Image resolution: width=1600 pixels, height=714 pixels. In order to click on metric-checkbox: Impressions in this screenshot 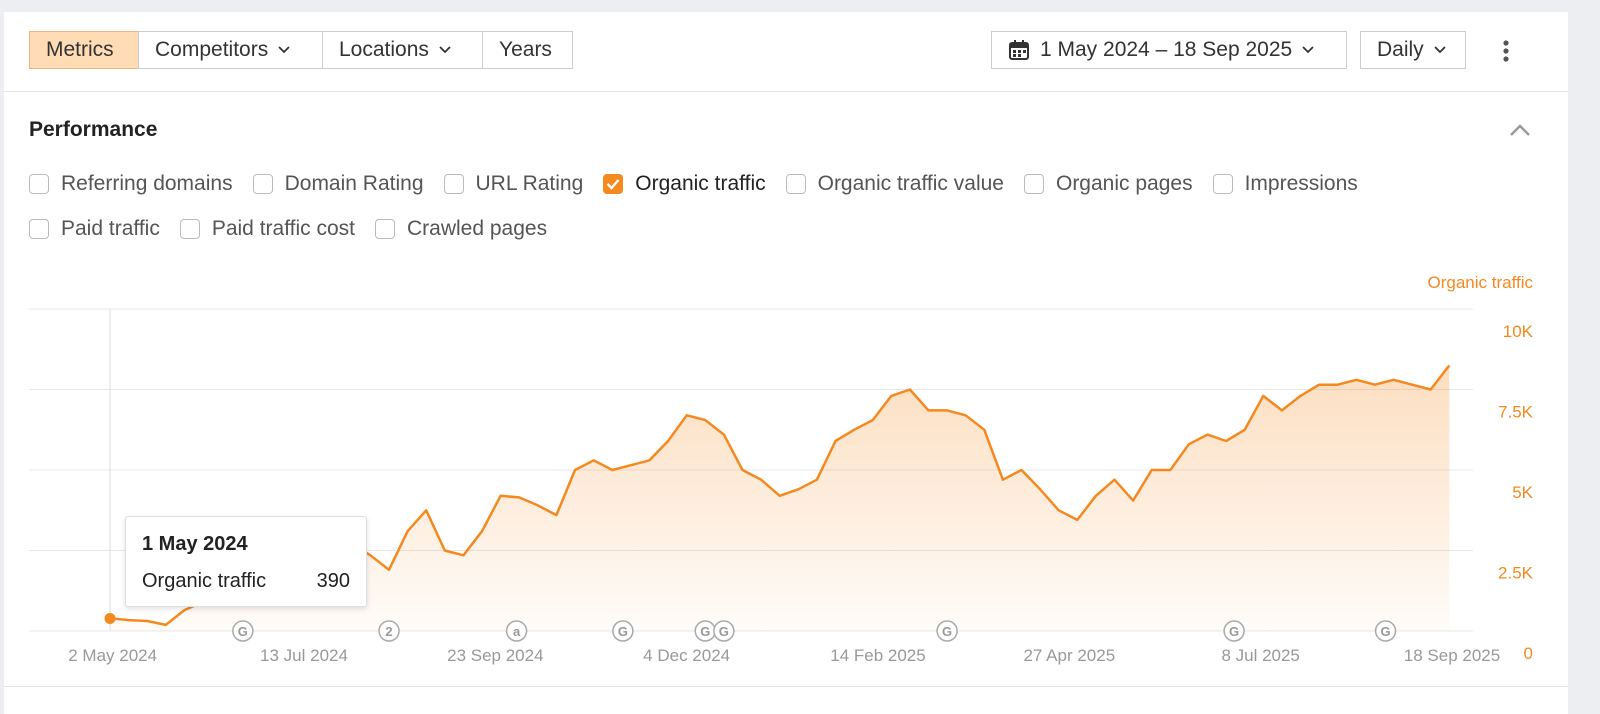, I will do `click(1285, 184)`.